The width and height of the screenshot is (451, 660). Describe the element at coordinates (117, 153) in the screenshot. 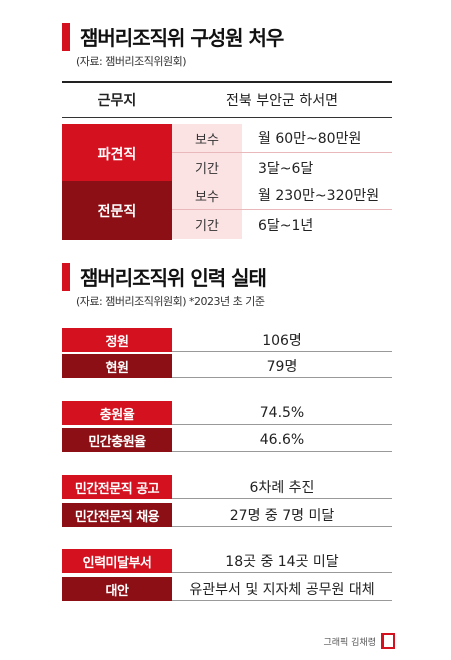

I see `group-label: 파견직` at that location.